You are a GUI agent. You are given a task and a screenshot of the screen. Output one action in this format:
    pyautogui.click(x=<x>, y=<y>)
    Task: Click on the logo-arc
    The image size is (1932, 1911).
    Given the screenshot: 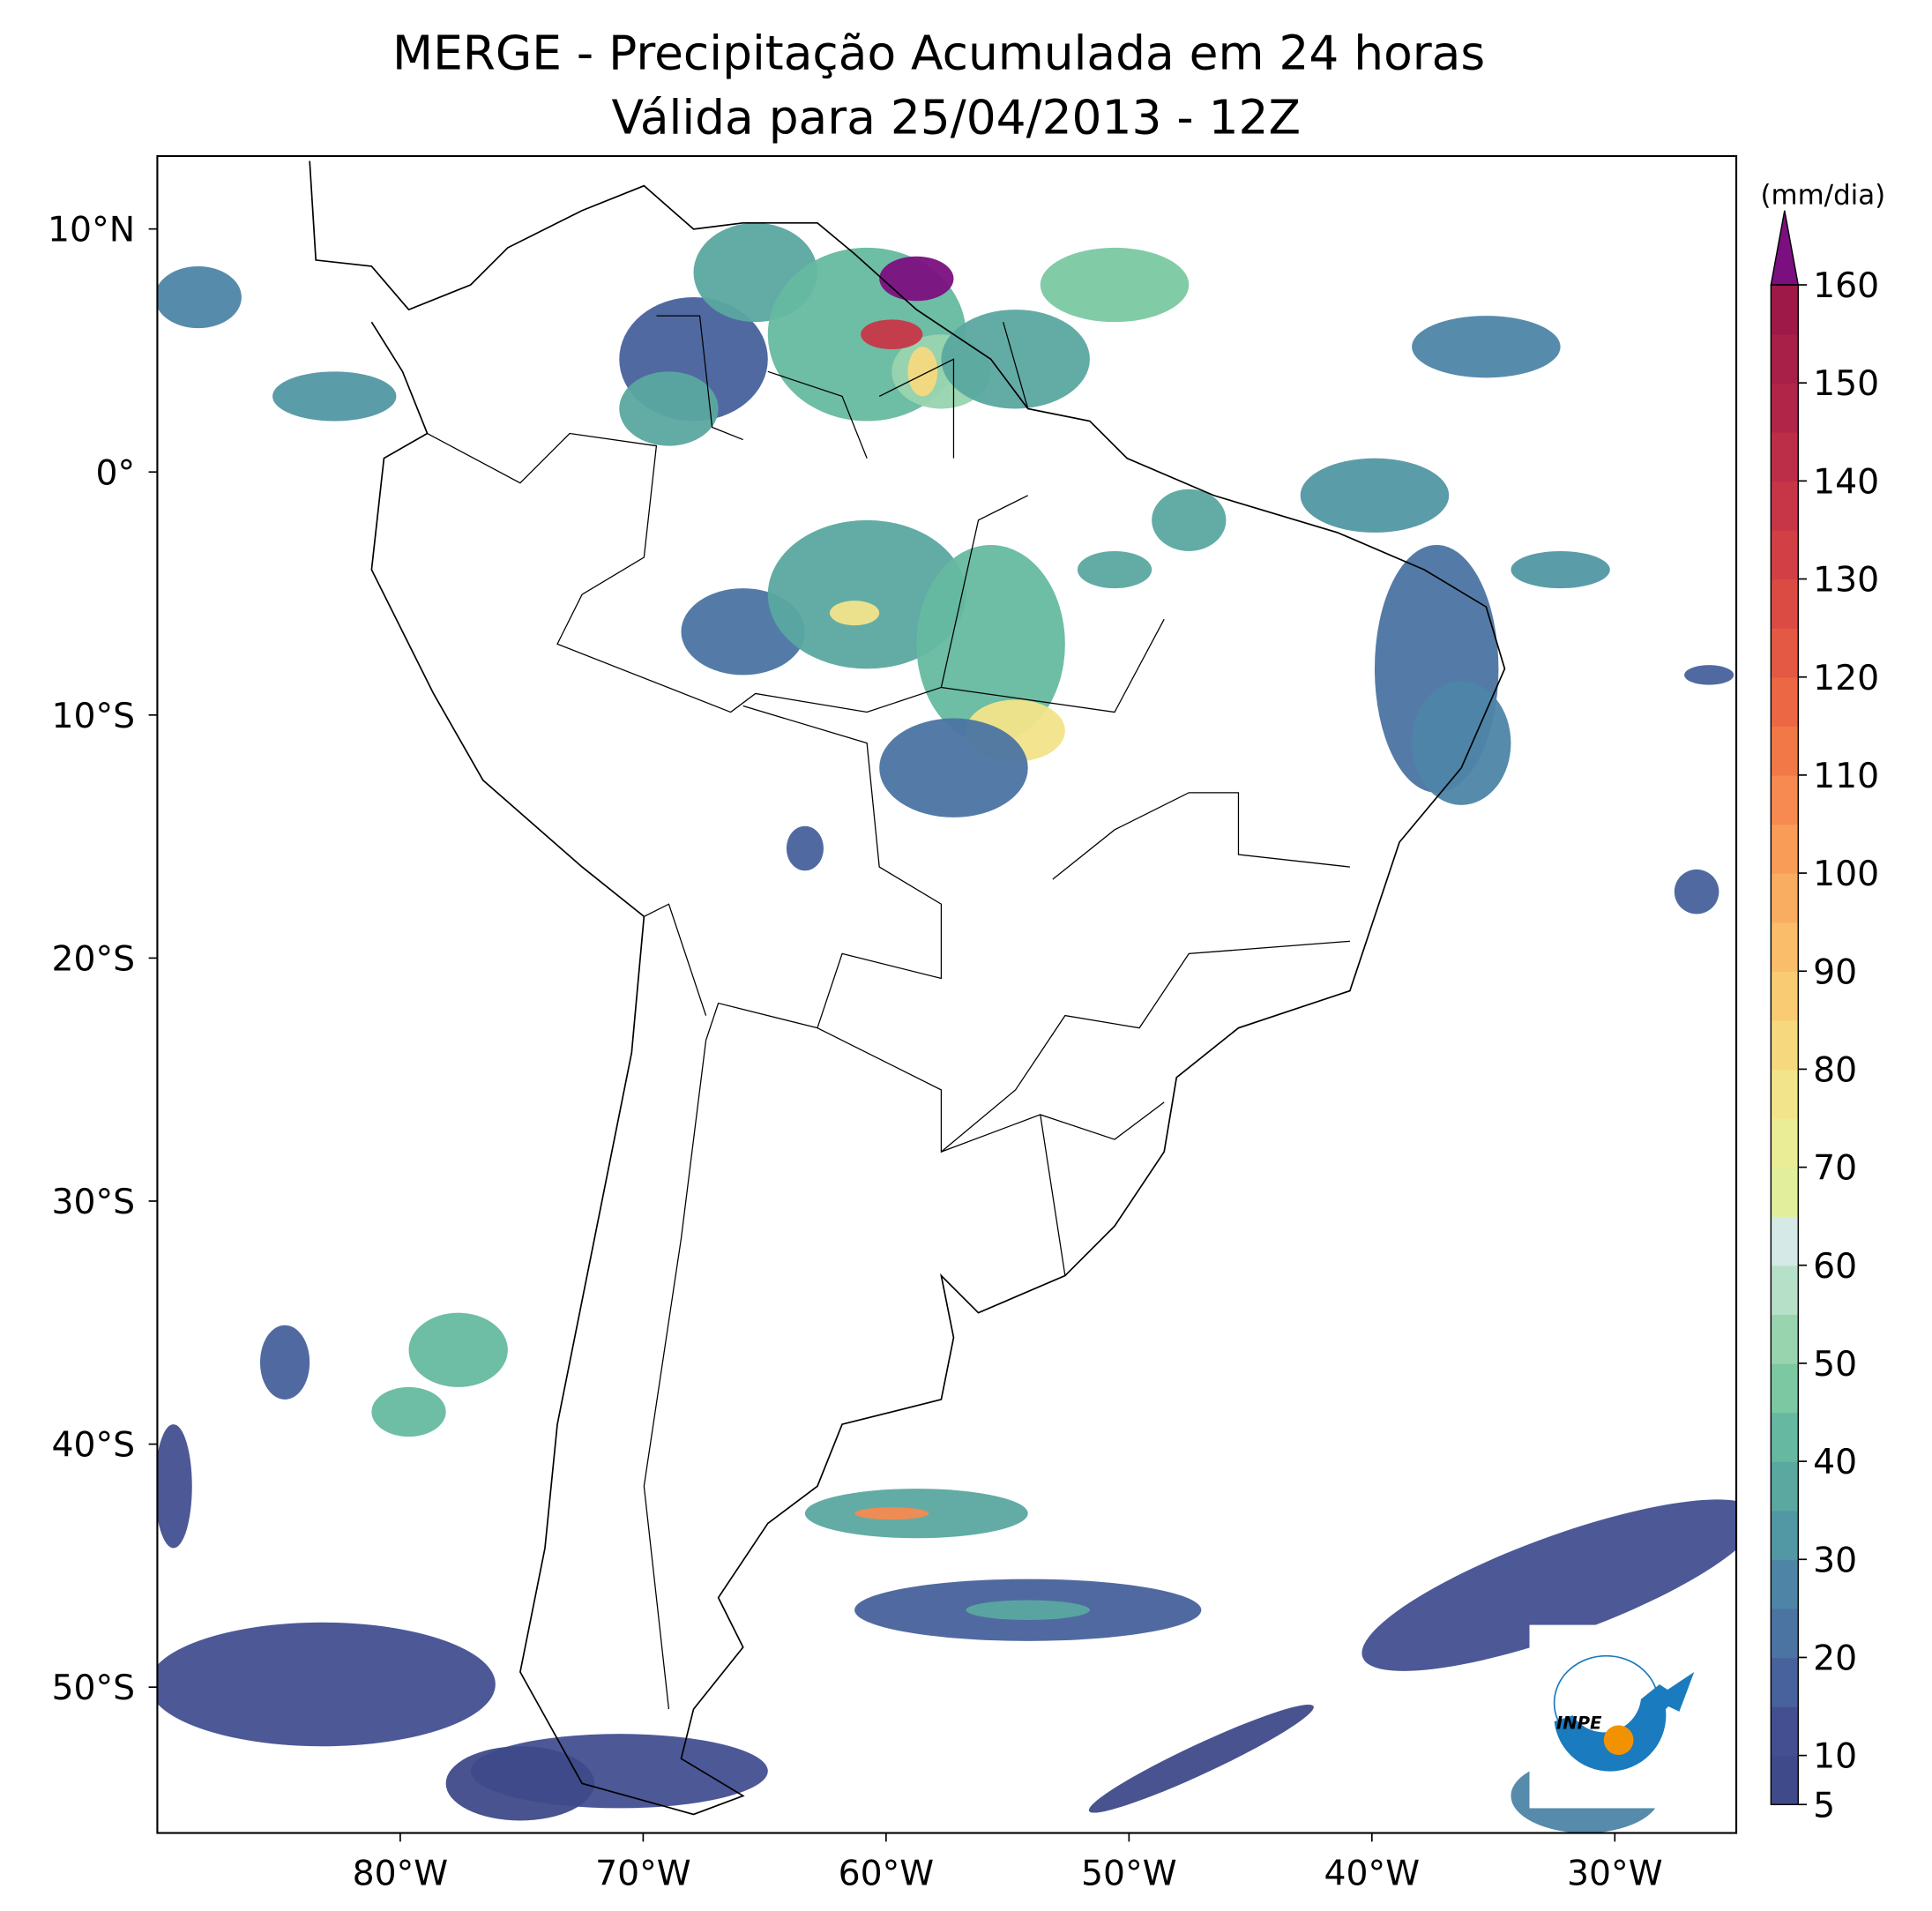 What is the action you would take?
    pyautogui.click(x=1616, y=1728)
    